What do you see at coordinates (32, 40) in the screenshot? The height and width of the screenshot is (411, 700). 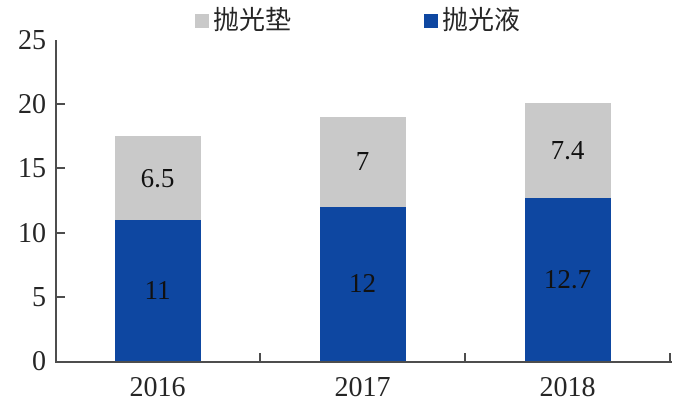 I see `y-tick-label: 25` at bounding box center [32, 40].